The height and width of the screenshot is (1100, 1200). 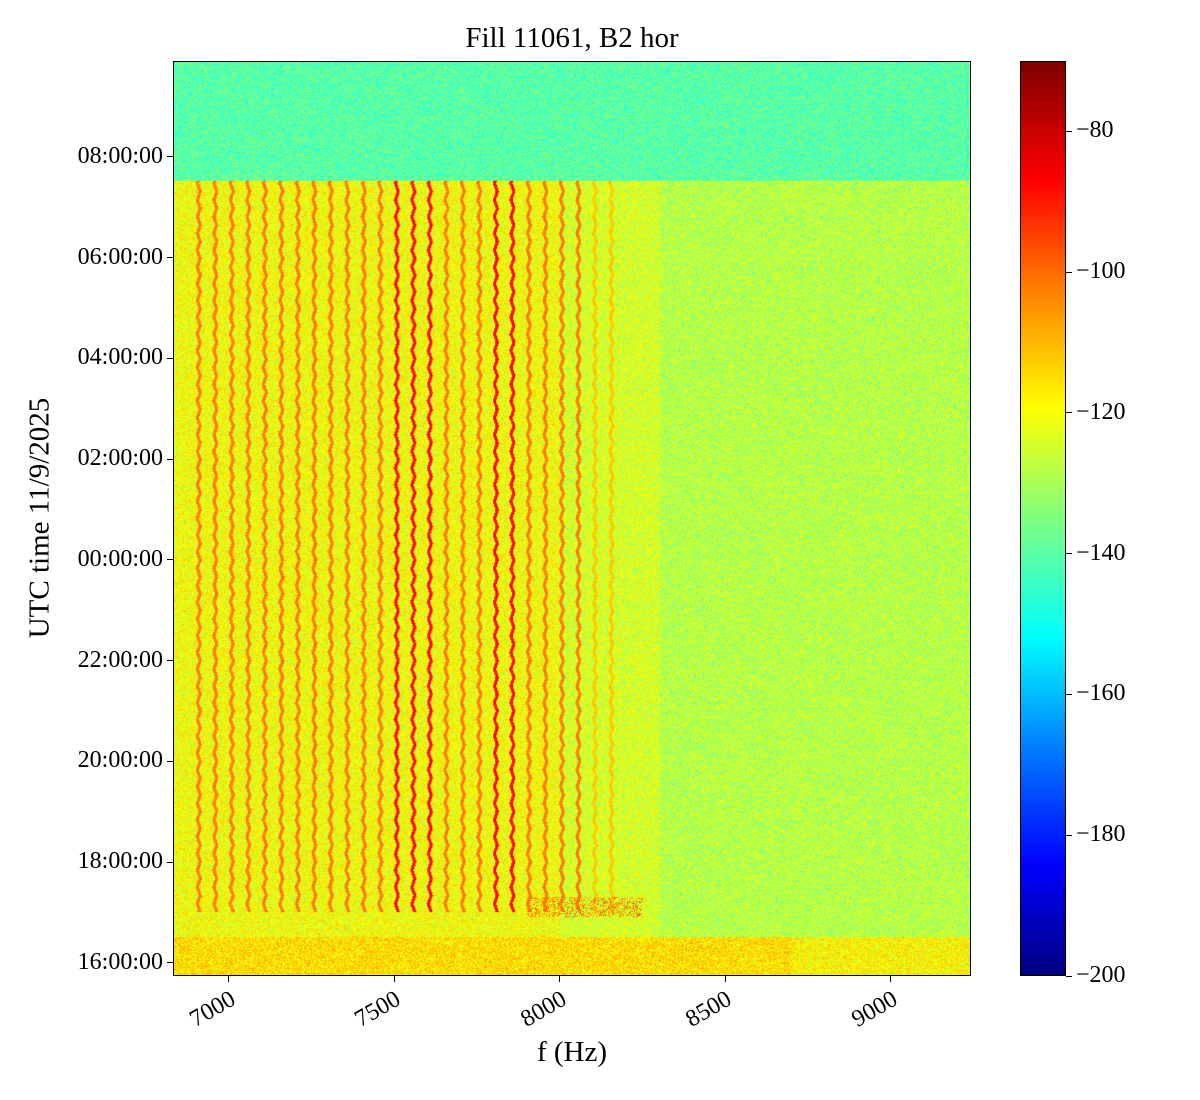 What do you see at coordinates (1101, 411) in the screenshot?
I see `colorbar-tick-label: −120` at bounding box center [1101, 411].